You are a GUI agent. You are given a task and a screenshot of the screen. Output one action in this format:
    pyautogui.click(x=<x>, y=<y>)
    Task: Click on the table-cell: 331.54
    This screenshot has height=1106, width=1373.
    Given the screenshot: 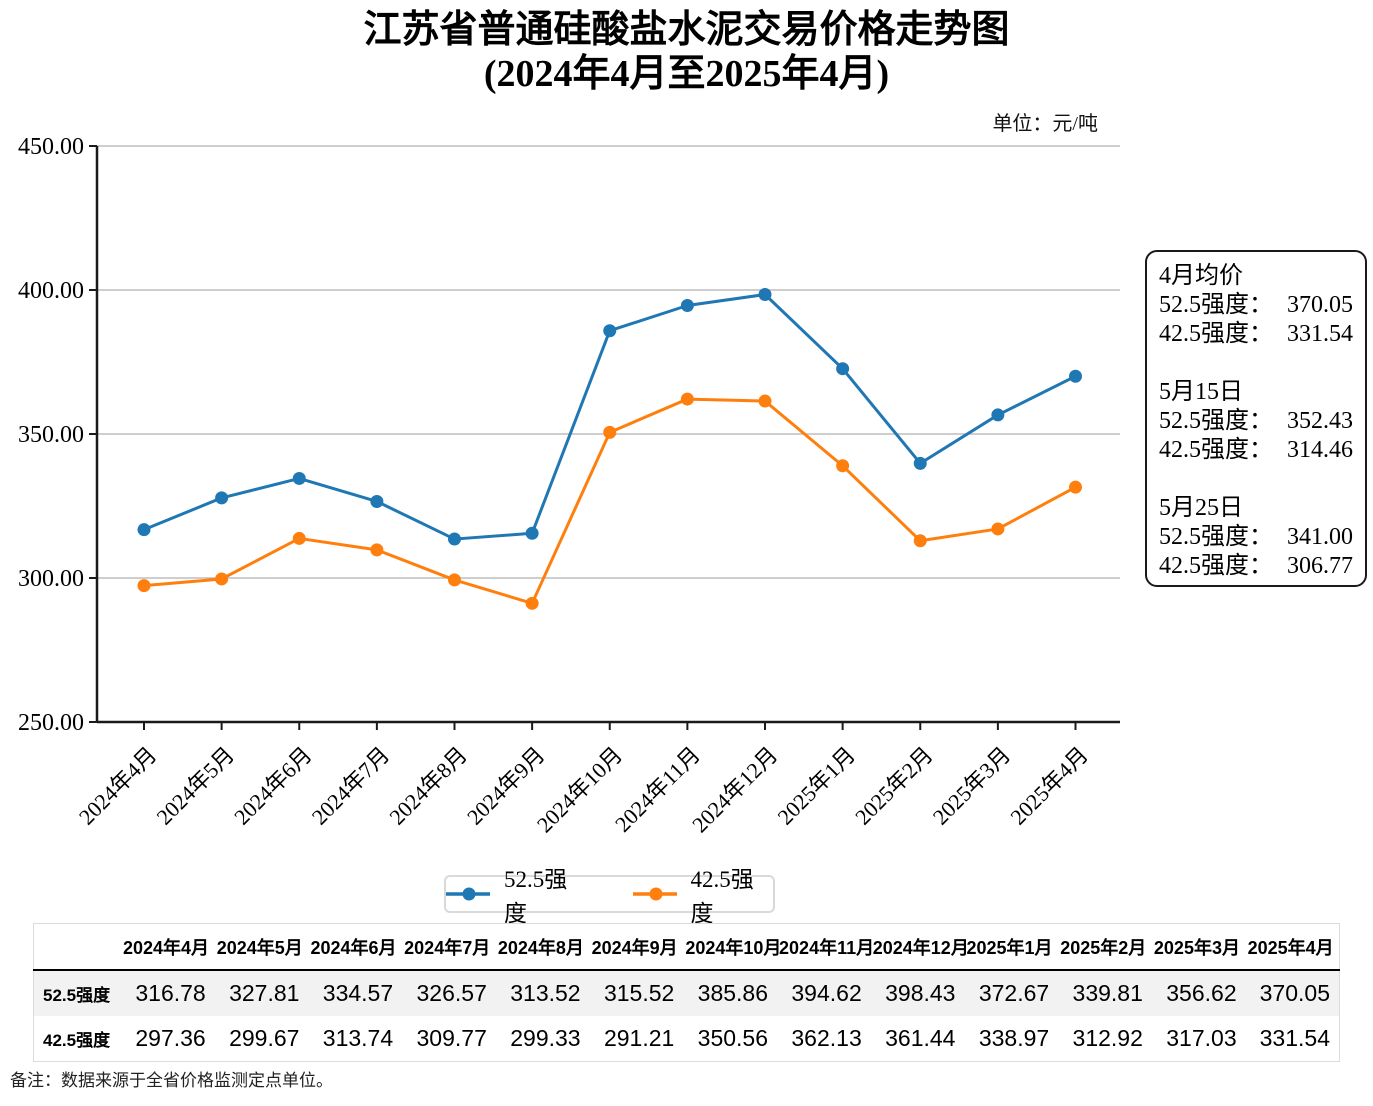 What is the action you would take?
    pyautogui.click(x=1294, y=1038)
    